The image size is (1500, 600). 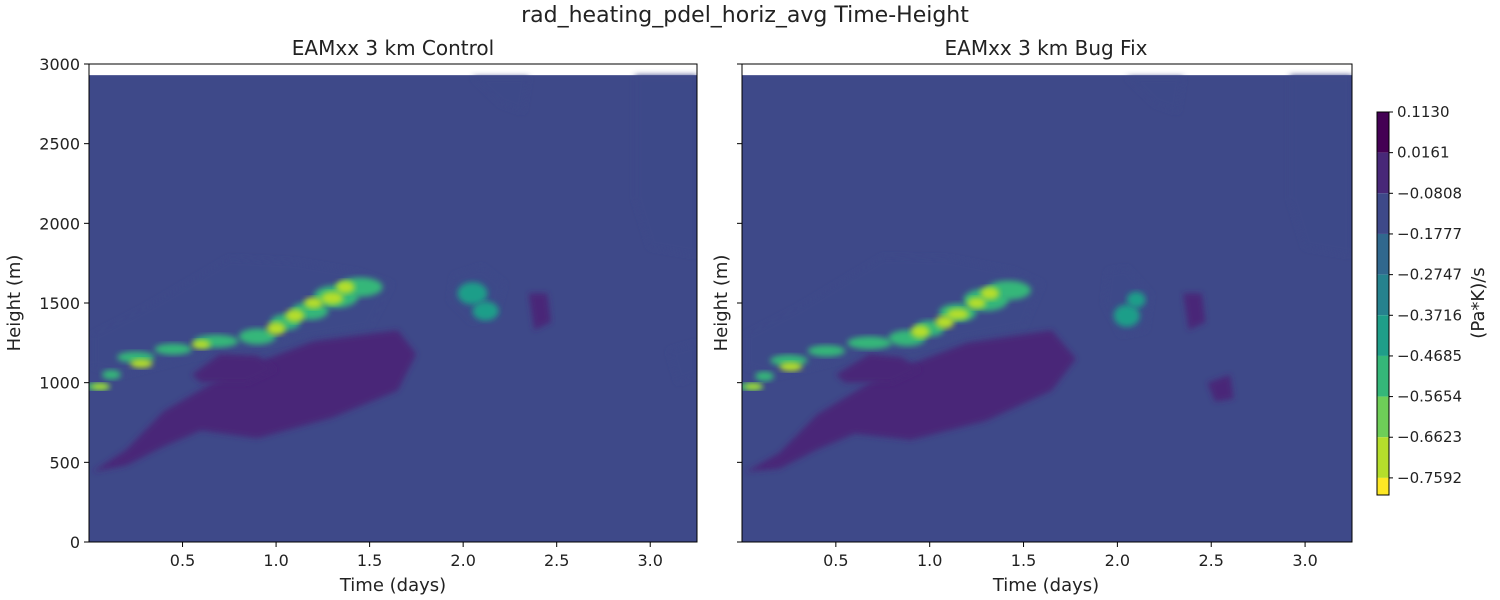 What do you see at coordinates (64, 462) in the screenshot?
I see `y-tick-label: 500` at bounding box center [64, 462].